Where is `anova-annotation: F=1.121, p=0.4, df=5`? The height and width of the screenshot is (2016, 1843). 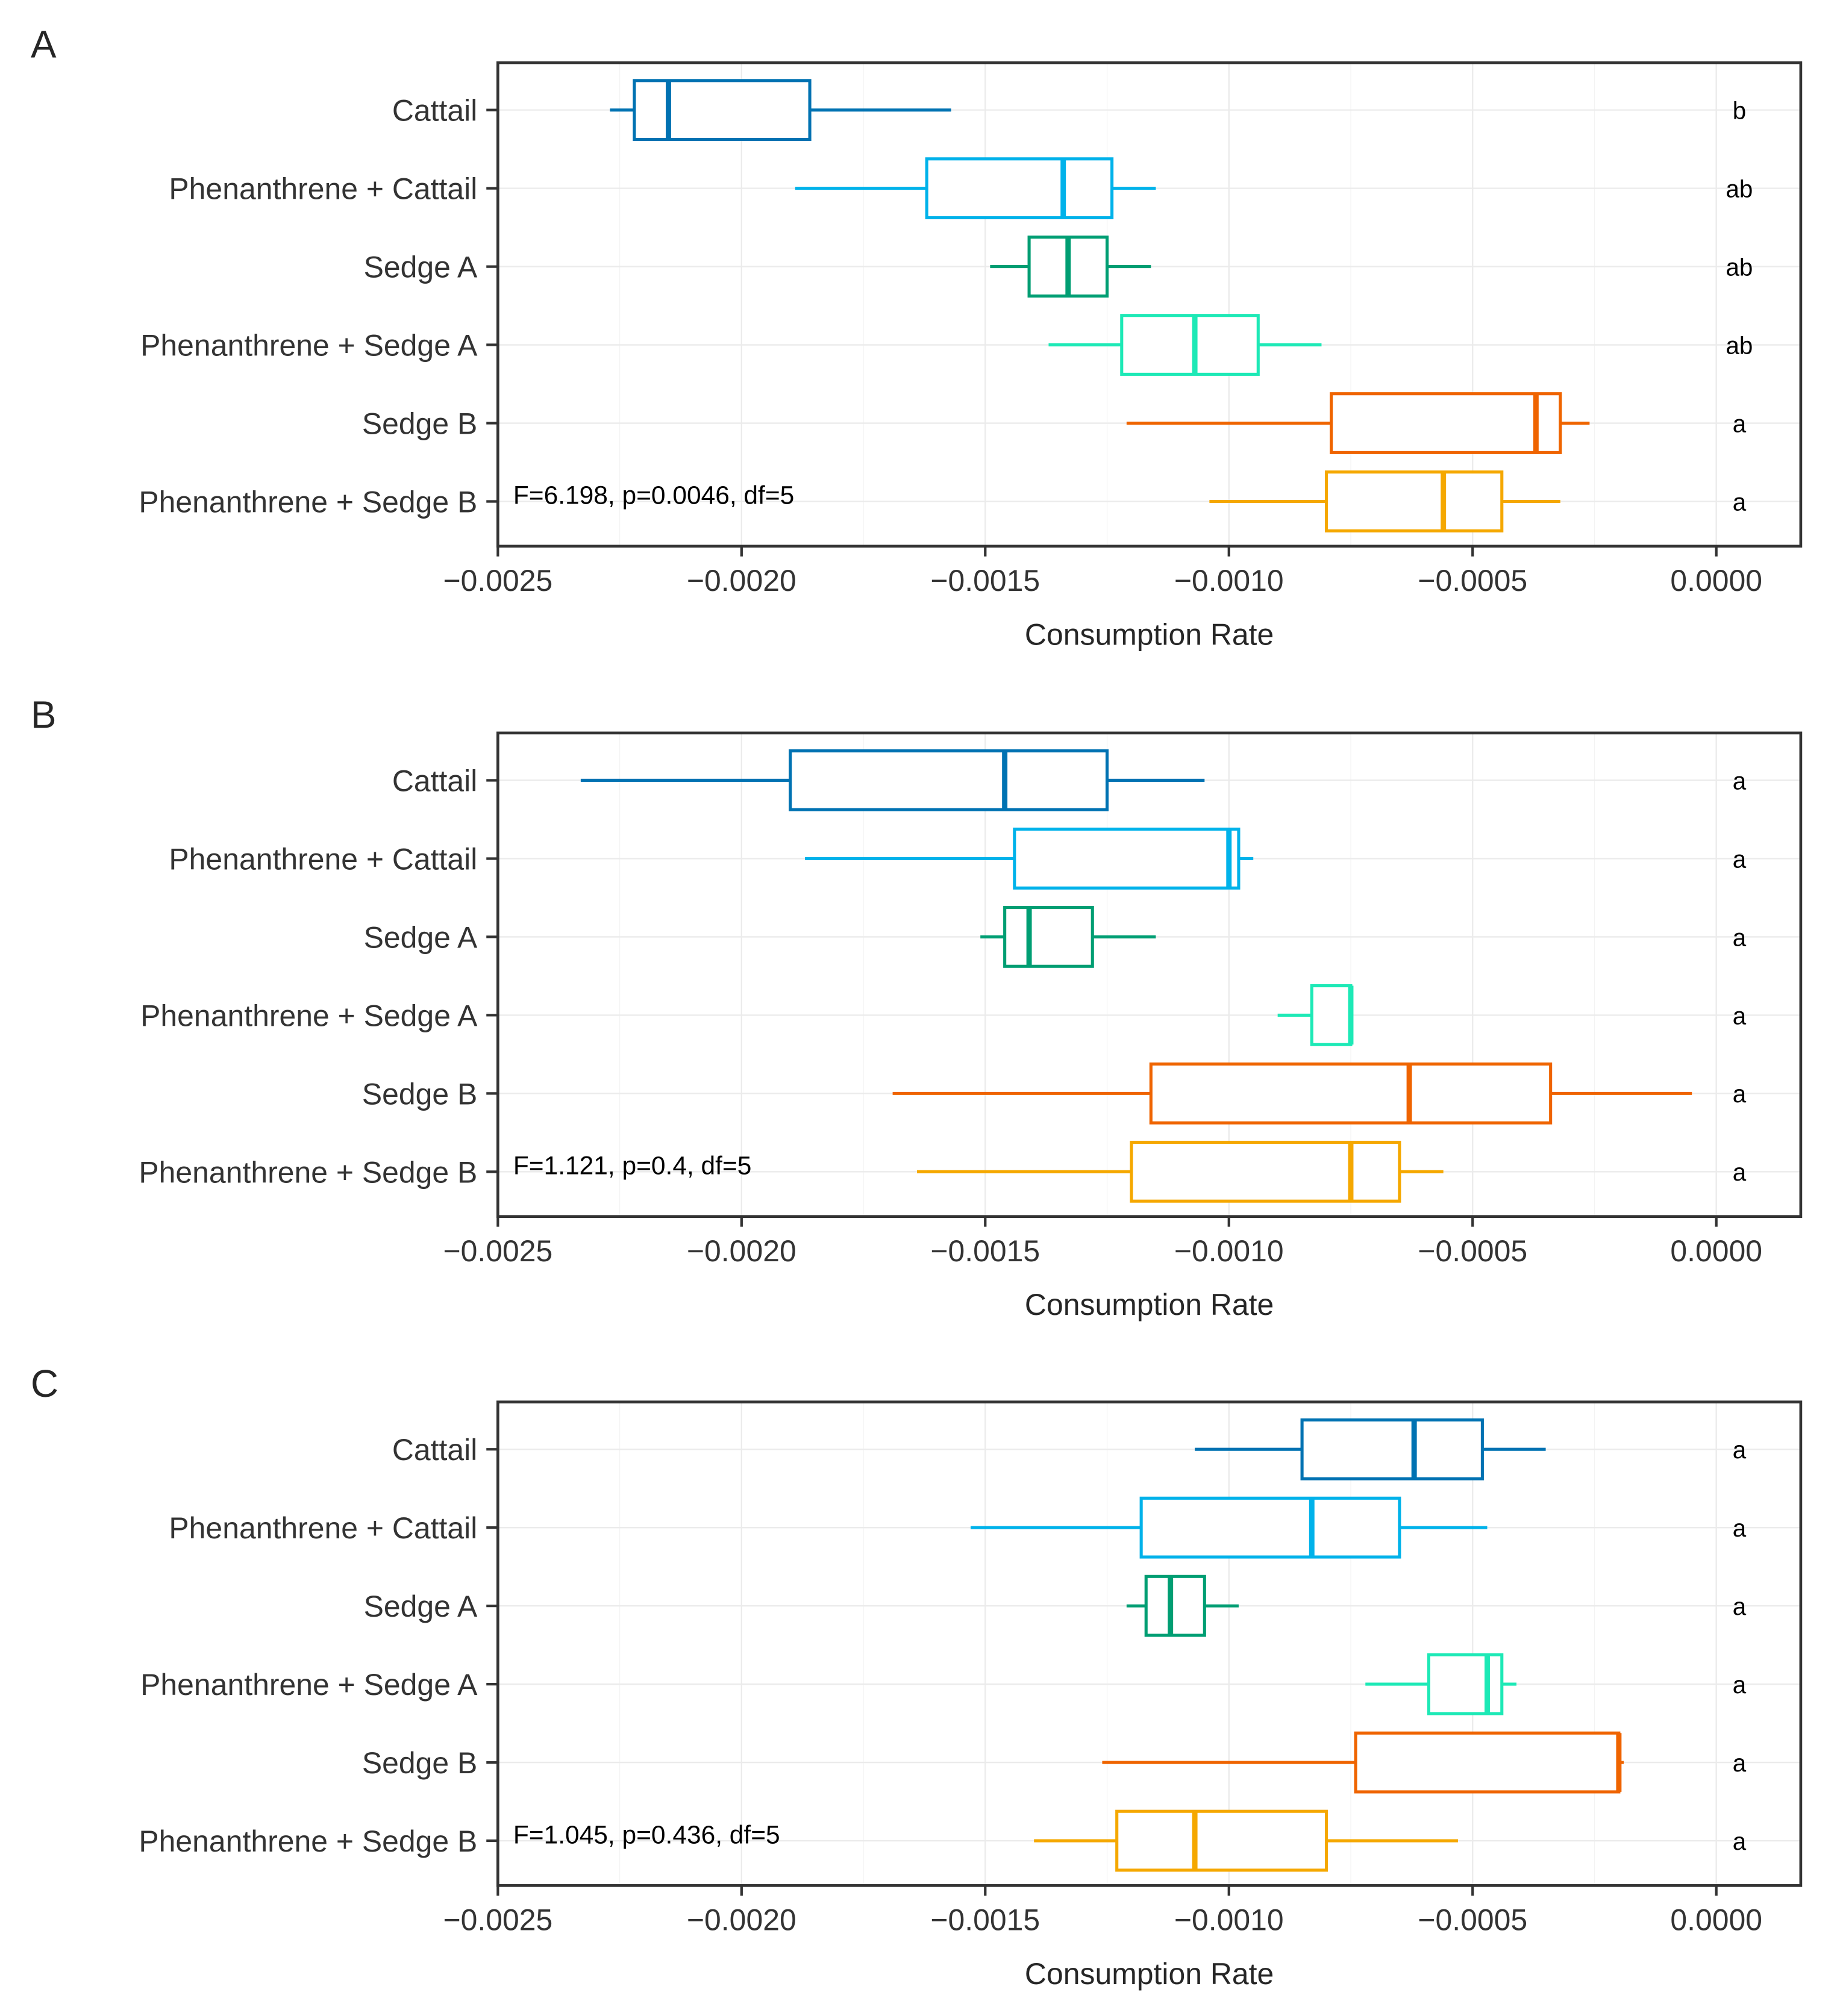
anova-annotation: F=1.121, p=0.4, df=5 is located at coordinates (632, 1166).